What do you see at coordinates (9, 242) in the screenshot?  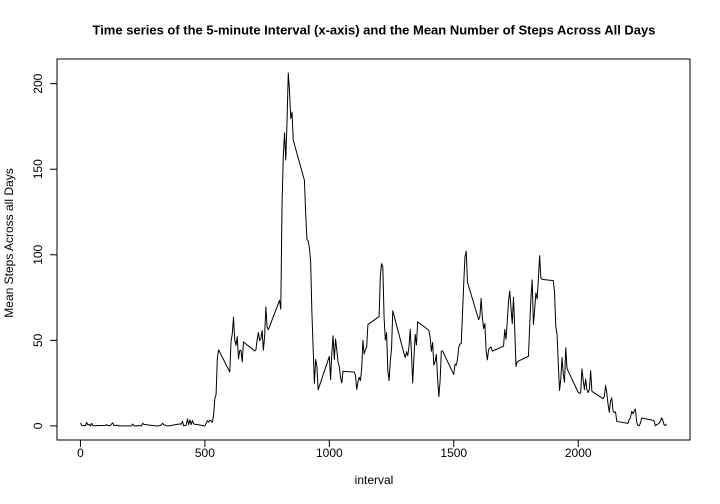 I see `y-axis-label: Mean Steps Across all Days` at bounding box center [9, 242].